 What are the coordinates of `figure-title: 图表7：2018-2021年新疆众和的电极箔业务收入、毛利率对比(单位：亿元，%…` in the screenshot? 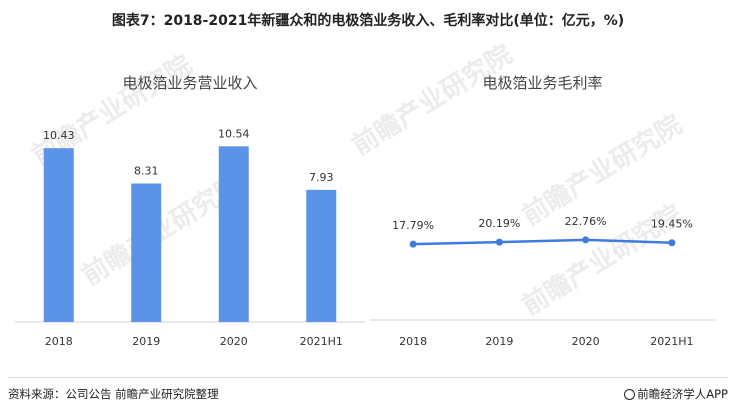 It's located at (368, 21).